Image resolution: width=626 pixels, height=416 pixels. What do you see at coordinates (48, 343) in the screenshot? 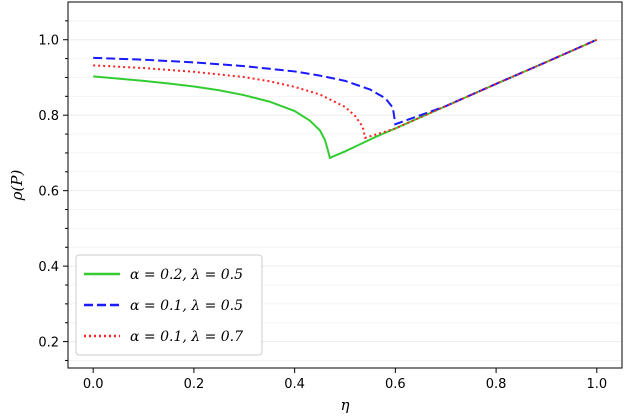
I see `y-tick-label: 0.2` at bounding box center [48, 343].